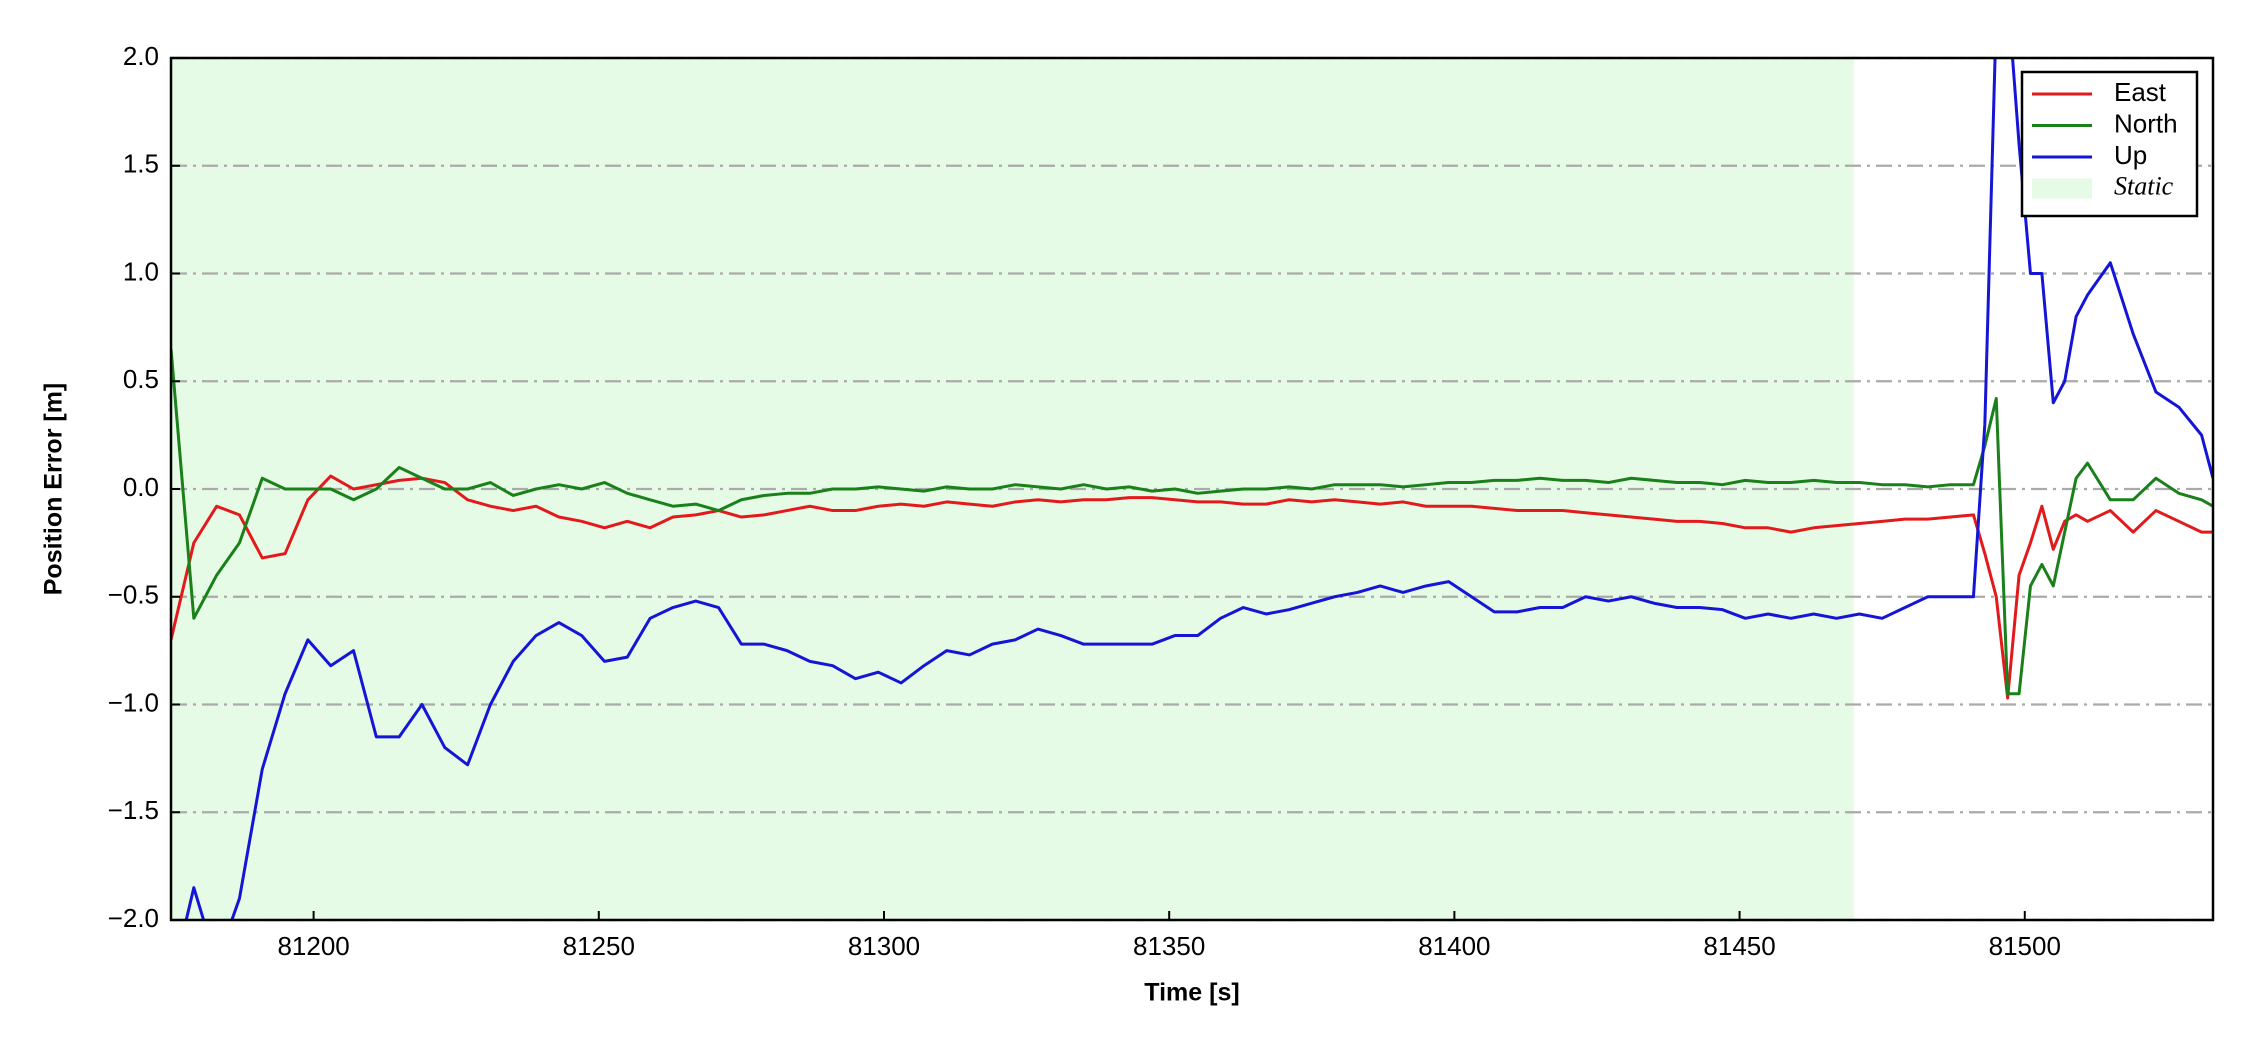 The height and width of the screenshot is (1050, 2250). What do you see at coordinates (141, 487) in the screenshot?
I see `y-tick-label: 0.0` at bounding box center [141, 487].